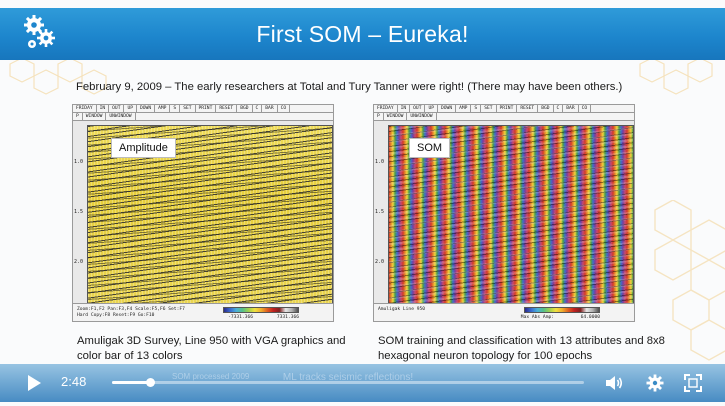 Image resolution: width=725 pixels, height=406 pixels. What do you see at coordinates (211, 376) in the screenshot?
I see `video-overlay-dim-text: SOM processed 2009` at bounding box center [211, 376].